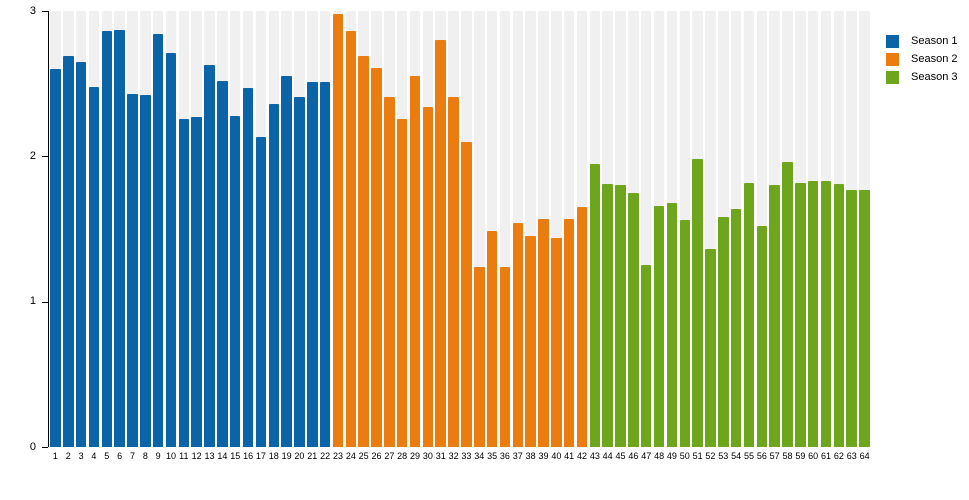 The width and height of the screenshot is (969, 500). What do you see at coordinates (748, 456) in the screenshot?
I see `x-tick-label: 55` at bounding box center [748, 456].